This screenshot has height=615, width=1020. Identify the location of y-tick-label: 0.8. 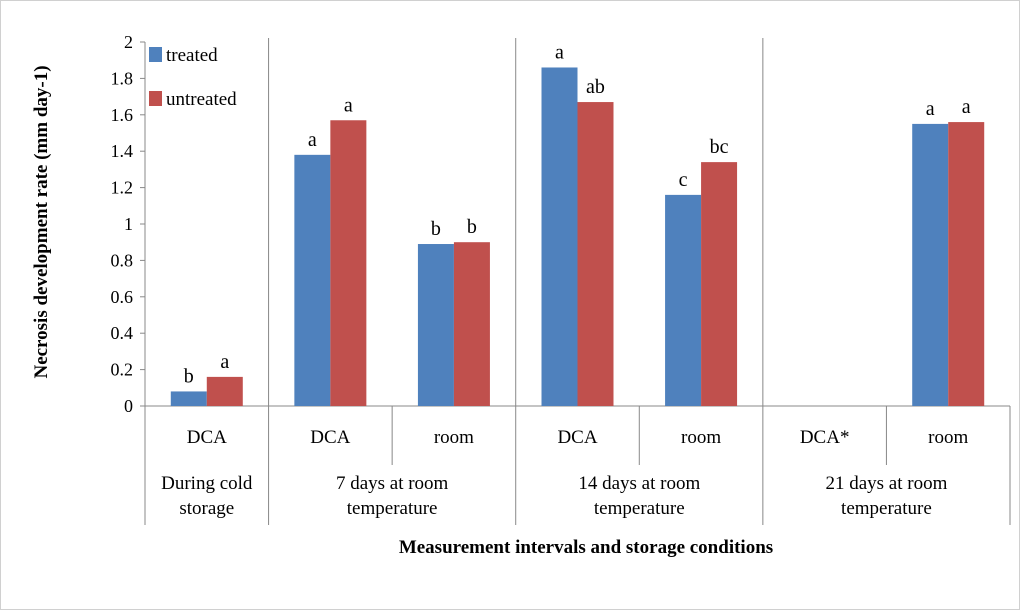
(122, 260).